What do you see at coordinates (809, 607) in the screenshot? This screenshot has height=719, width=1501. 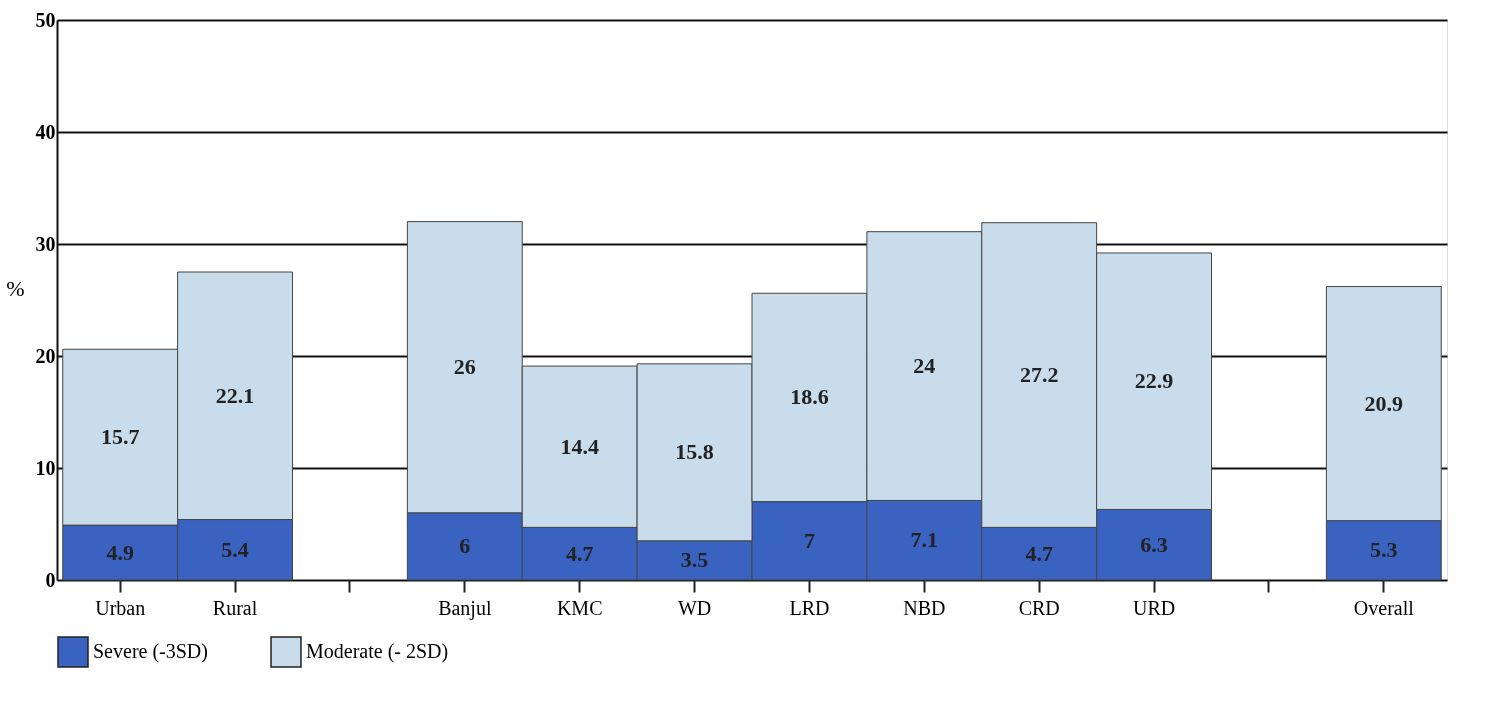 I see `x-tick-label: LRD` at bounding box center [809, 607].